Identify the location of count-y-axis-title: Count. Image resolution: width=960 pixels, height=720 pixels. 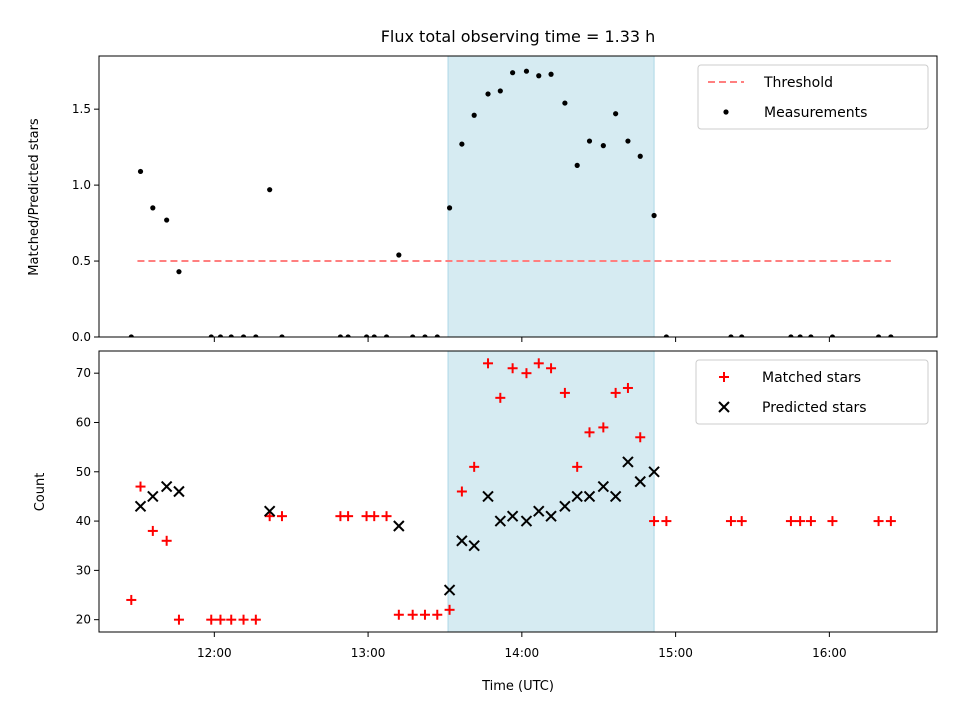
(40, 492).